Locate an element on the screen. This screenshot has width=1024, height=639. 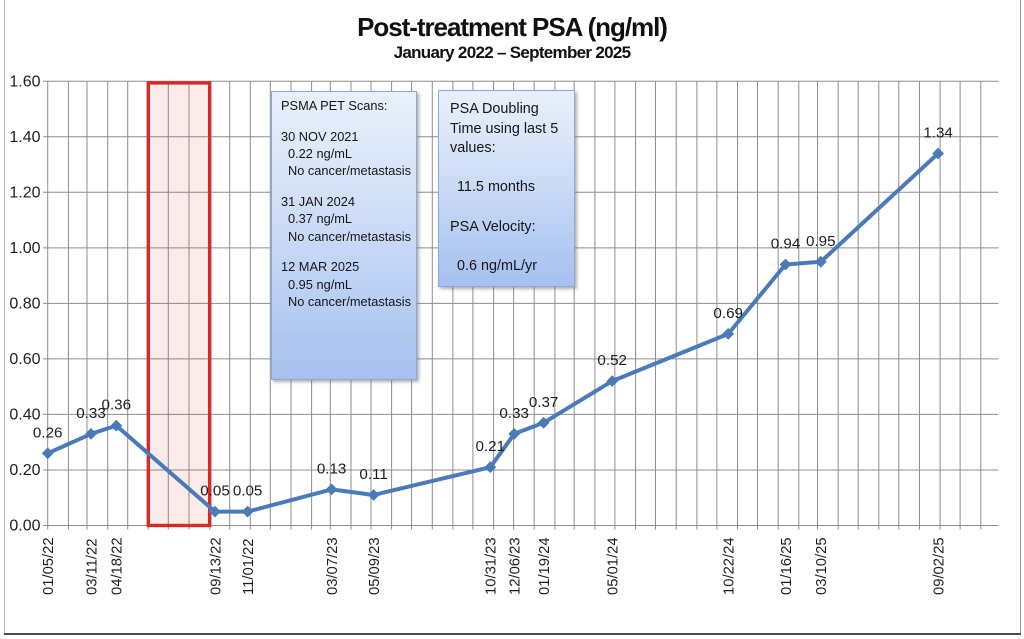
svg-text: 0.60 is located at coordinates (24, 359).